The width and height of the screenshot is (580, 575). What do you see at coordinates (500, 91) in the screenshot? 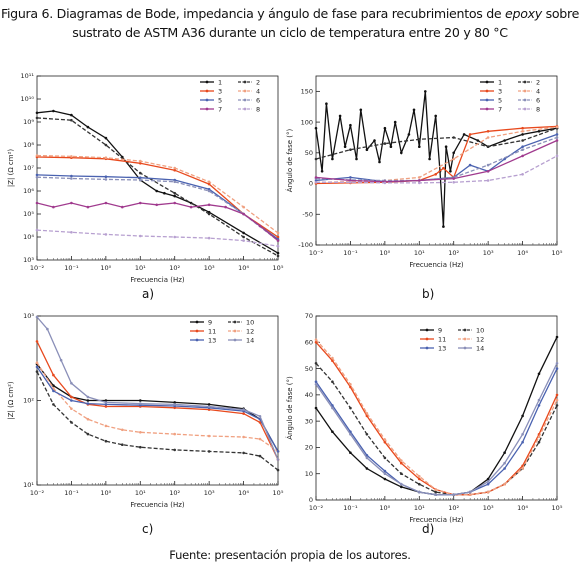
I see `legend-label-3: 3` at bounding box center [500, 91].